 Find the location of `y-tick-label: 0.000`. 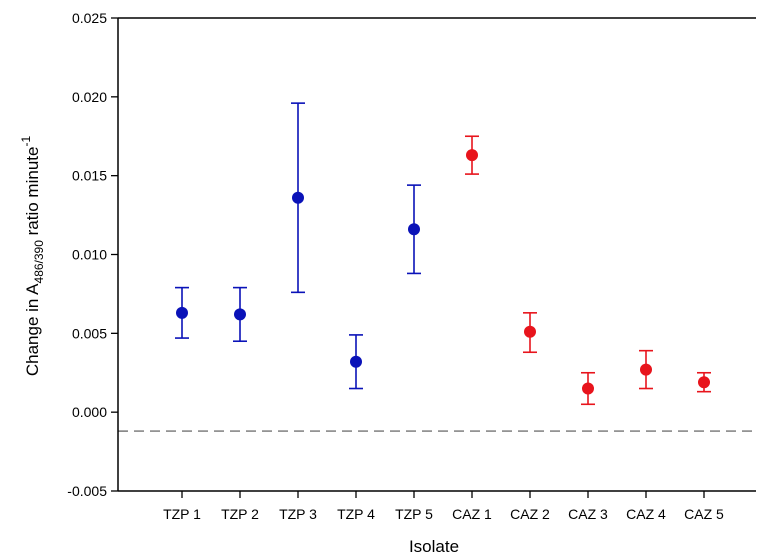

y-tick-label: 0.000 is located at coordinates (89, 412).